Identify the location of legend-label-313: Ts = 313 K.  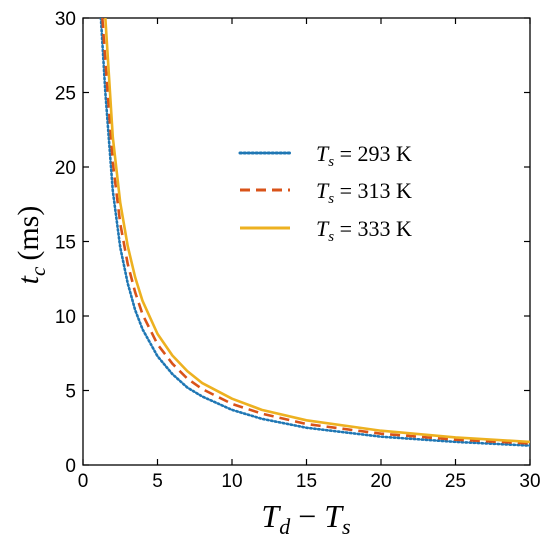
(364, 192).